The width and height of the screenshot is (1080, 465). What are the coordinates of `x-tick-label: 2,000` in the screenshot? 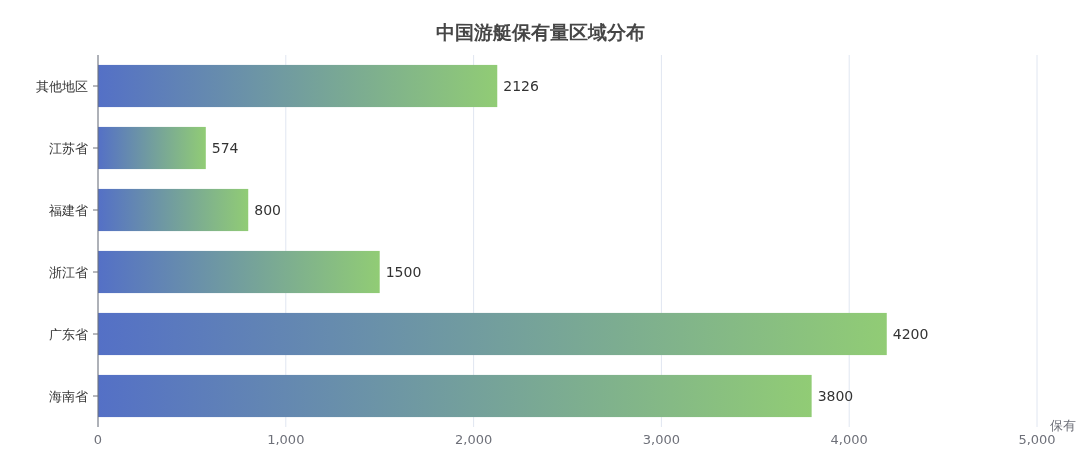 It's located at (473, 439).